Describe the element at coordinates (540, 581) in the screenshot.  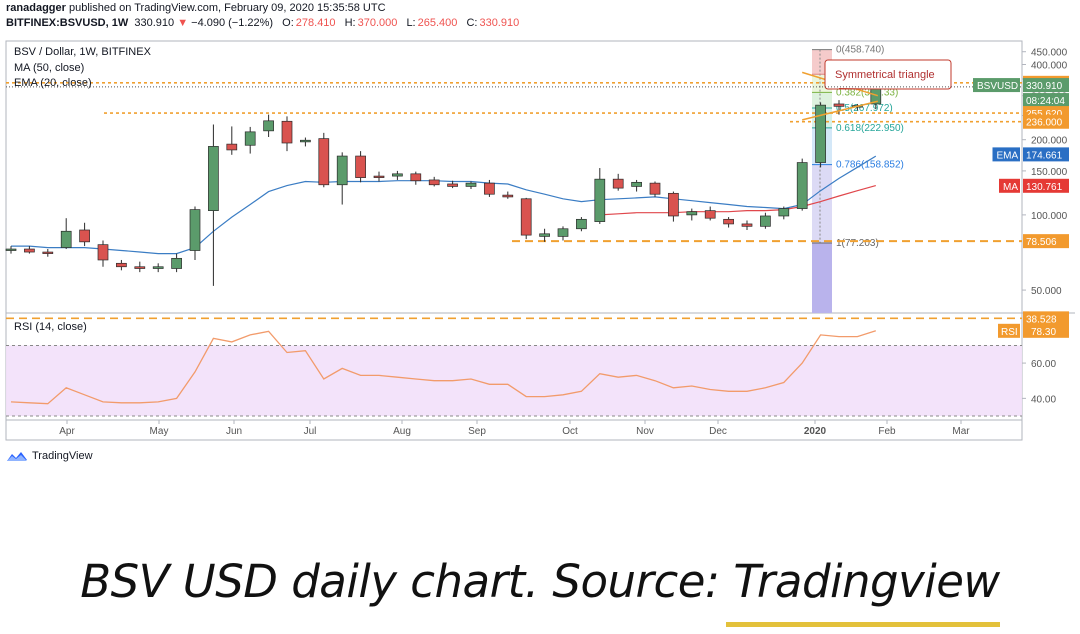
I see `figure-caption: BSV USD daily chart. Source: Tradingview` at that location.